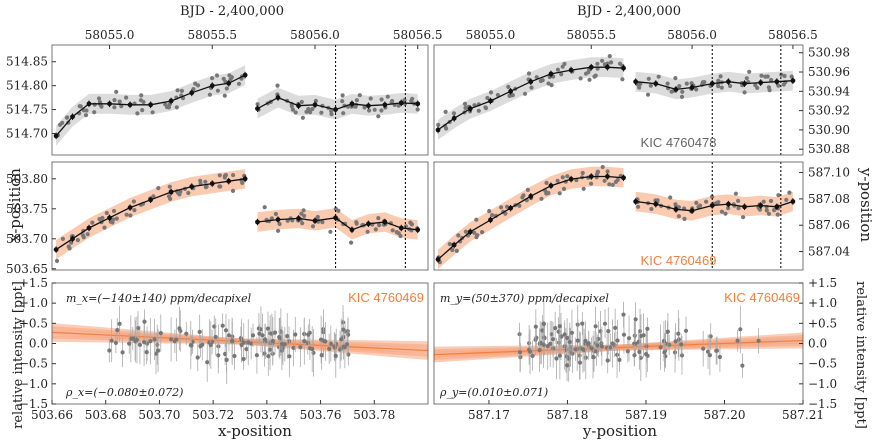  Describe the element at coordinates (567, 415) in the screenshot. I see `x-tick-label: 587.18` at that location.